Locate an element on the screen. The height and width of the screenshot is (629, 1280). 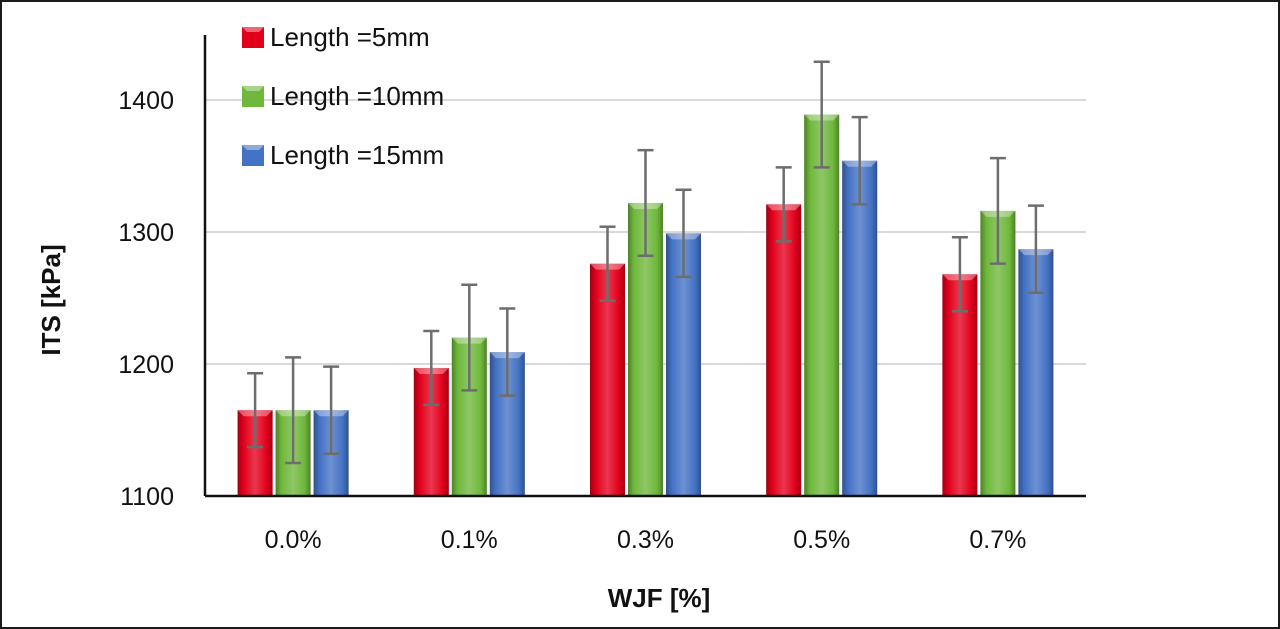
legend-entry: Length =10mm is located at coordinates (343, 96).